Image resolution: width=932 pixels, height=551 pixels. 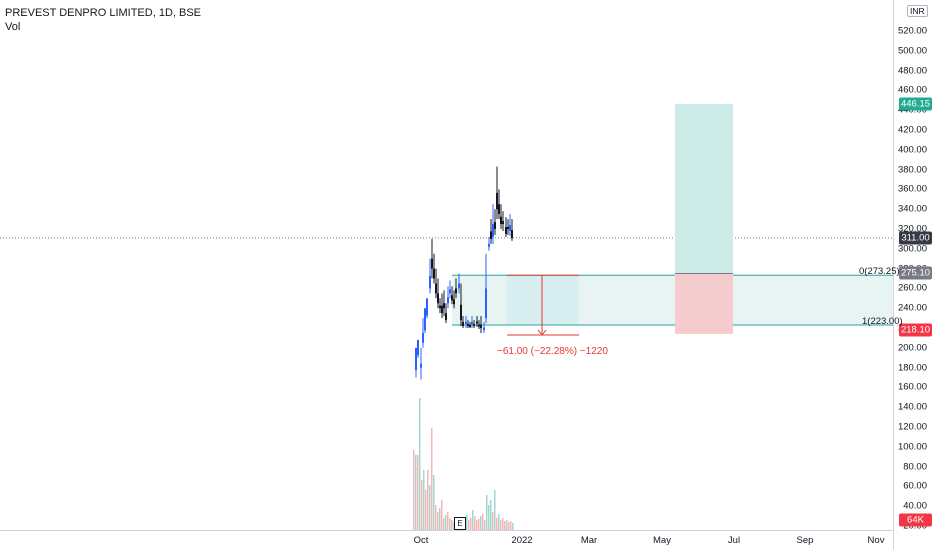 What do you see at coordinates (912, 71) in the screenshot?
I see `price-tick-label: 480.00` at bounding box center [912, 71].